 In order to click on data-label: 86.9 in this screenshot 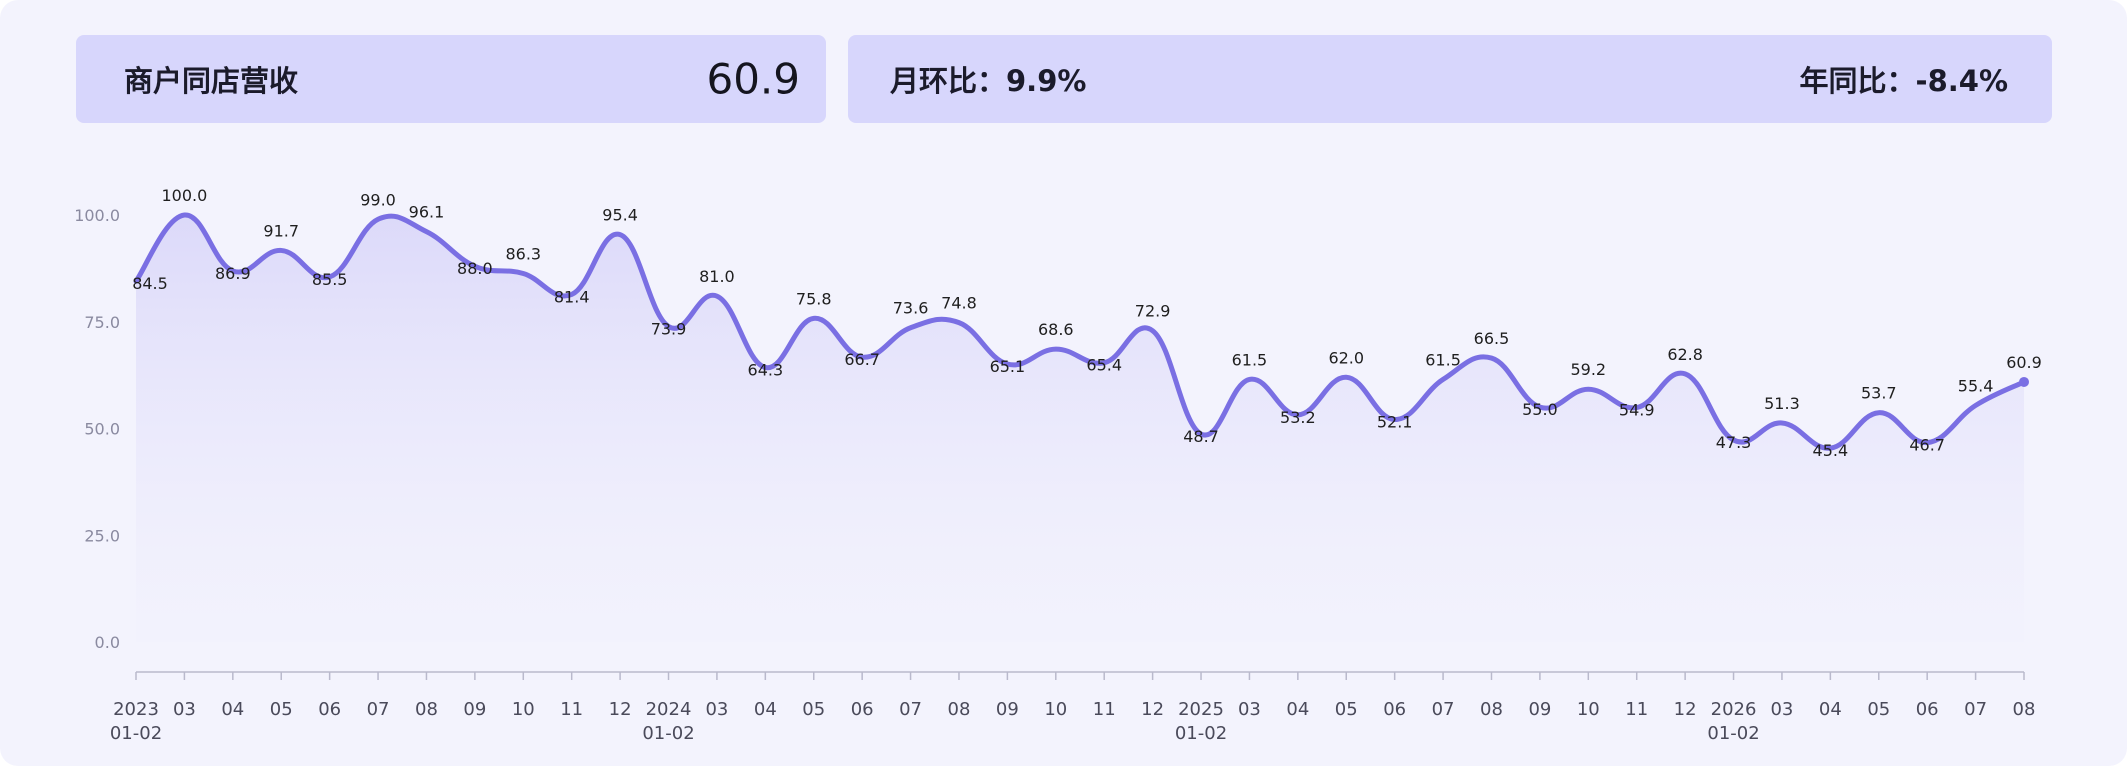, I will do `click(233, 273)`.